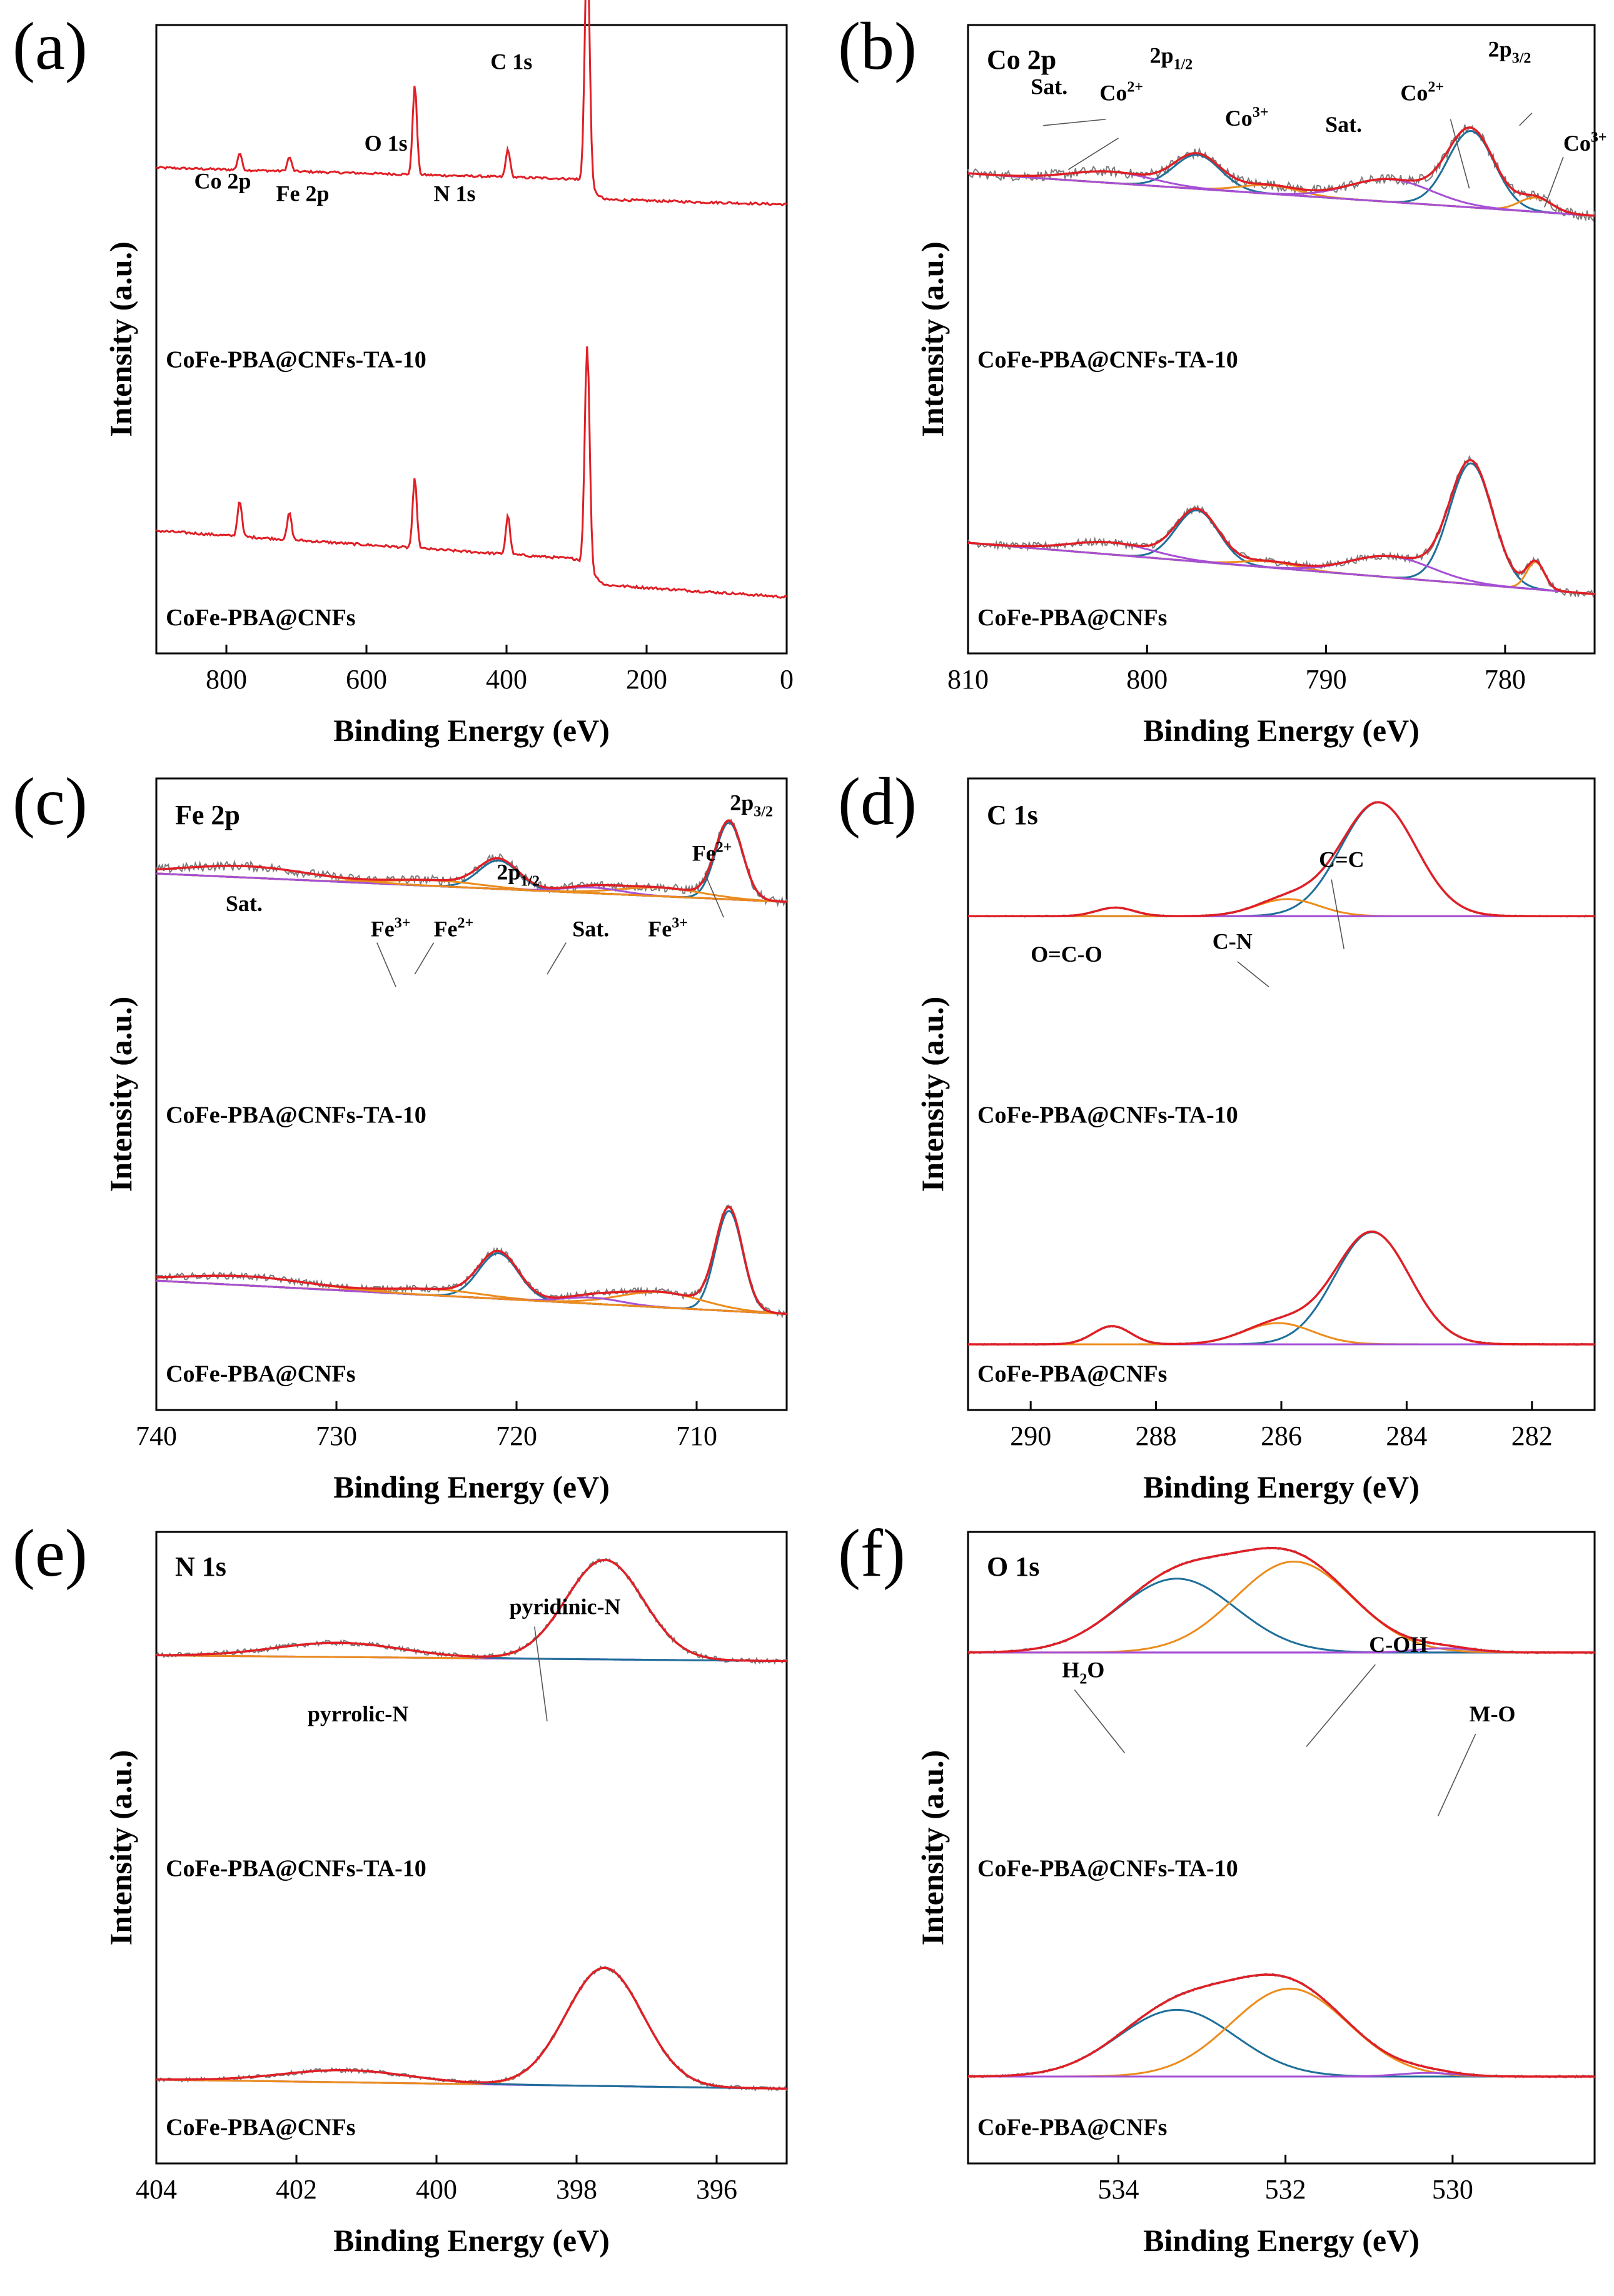  What do you see at coordinates (712, 852) in the screenshot?
I see `peak-annotation: Fe2+` at bounding box center [712, 852].